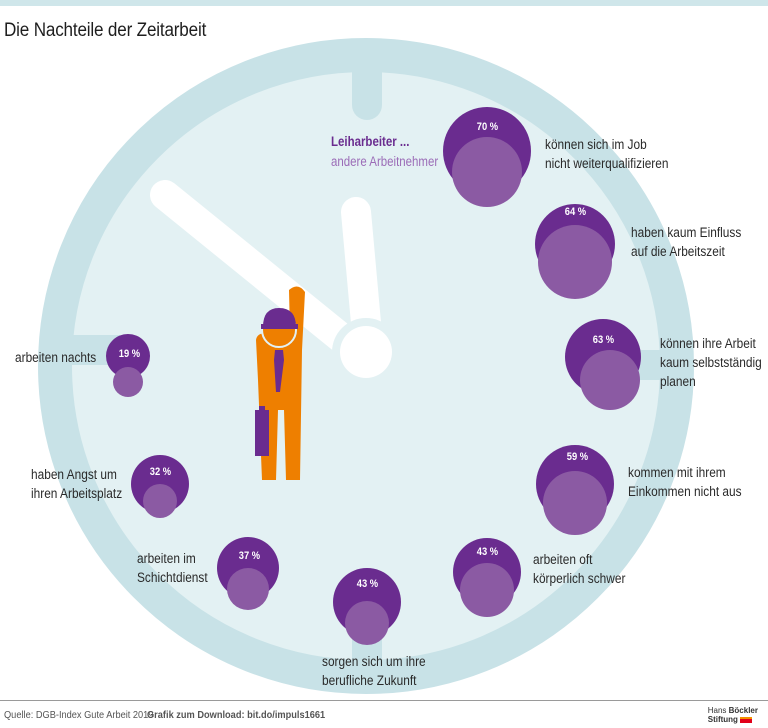 Image resolution: width=768 pixels, height=728 pixels. I want to click on item-label-einkommen: kommen mit ihrem Einkommen nicht aus, so click(685, 482).